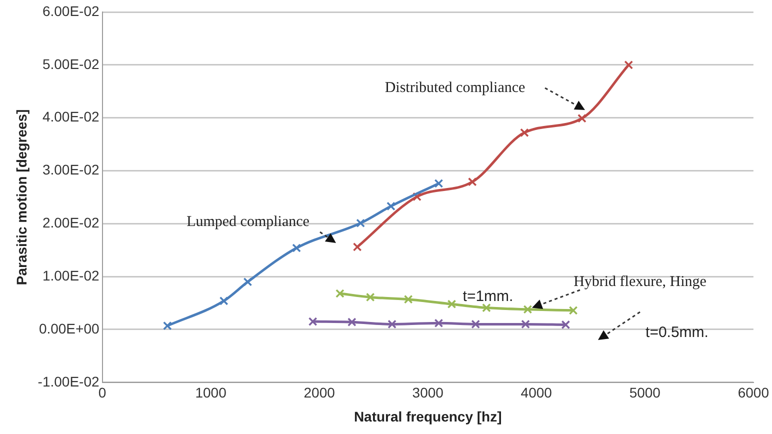 The width and height of the screenshot is (772, 434). Describe the element at coordinates (455, 88) in the screenshot. I see `text: Distributed compliance` at that location.